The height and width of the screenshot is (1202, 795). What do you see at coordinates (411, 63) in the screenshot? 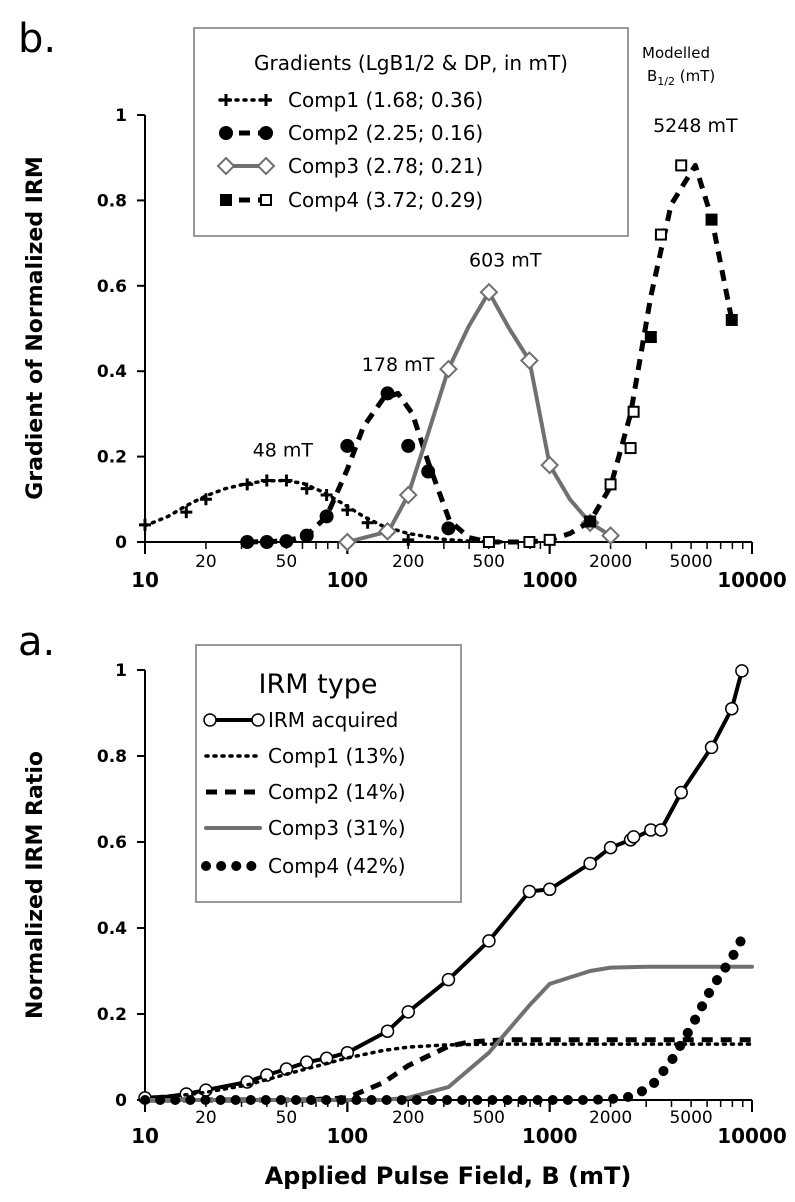
I see `legend-title: Gradients (LgB1/2 & DP, in mT)` at bounding box center [411, 63].